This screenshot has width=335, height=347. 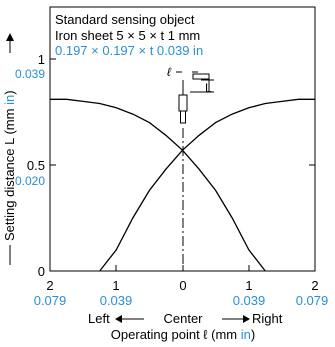 I want to click on xlabel-text: Operating point ℓ (mm, so click(x=176, y=334).